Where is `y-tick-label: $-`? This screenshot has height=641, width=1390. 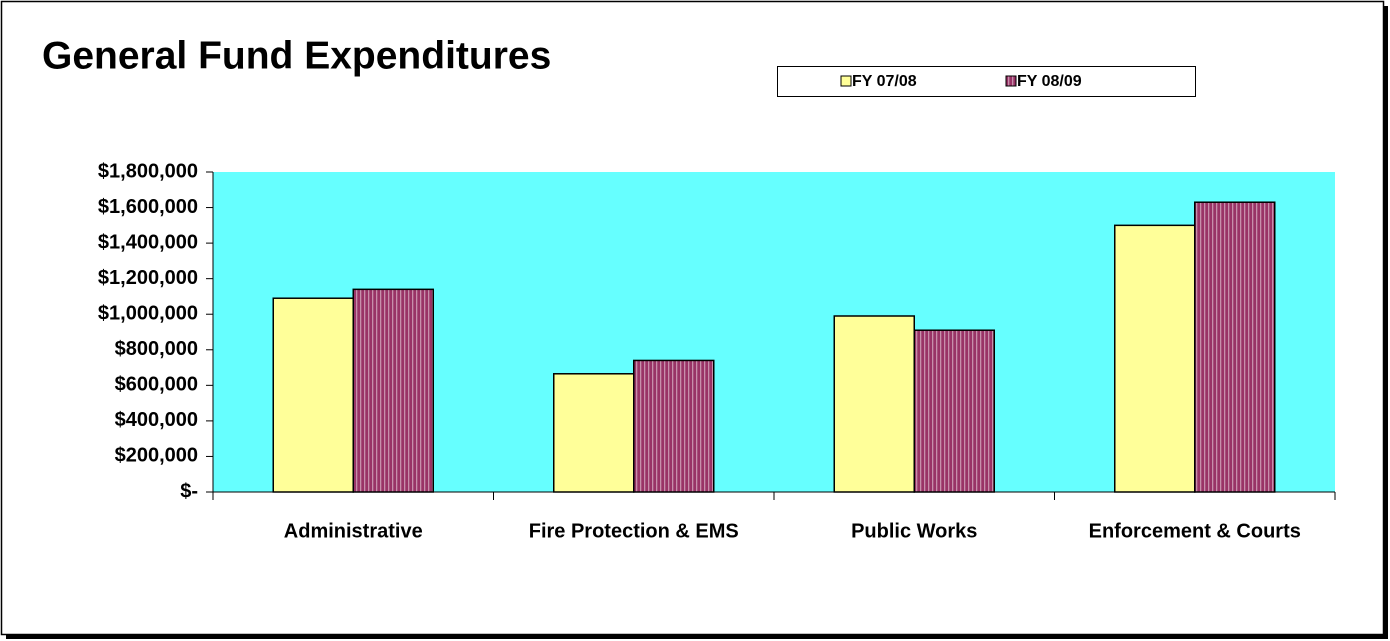
y-tick-label: $- is located at coordinates (189, 491).